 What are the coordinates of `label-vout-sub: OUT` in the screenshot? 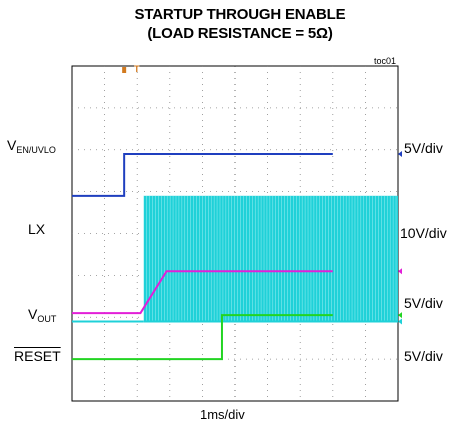 It's located at (47, 319).